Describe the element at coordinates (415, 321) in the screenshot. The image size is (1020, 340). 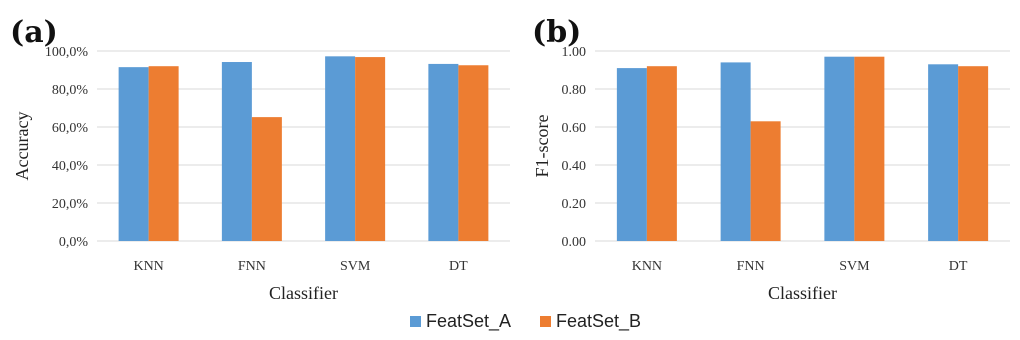
I see `legend-swatch-featset-a` at that location.